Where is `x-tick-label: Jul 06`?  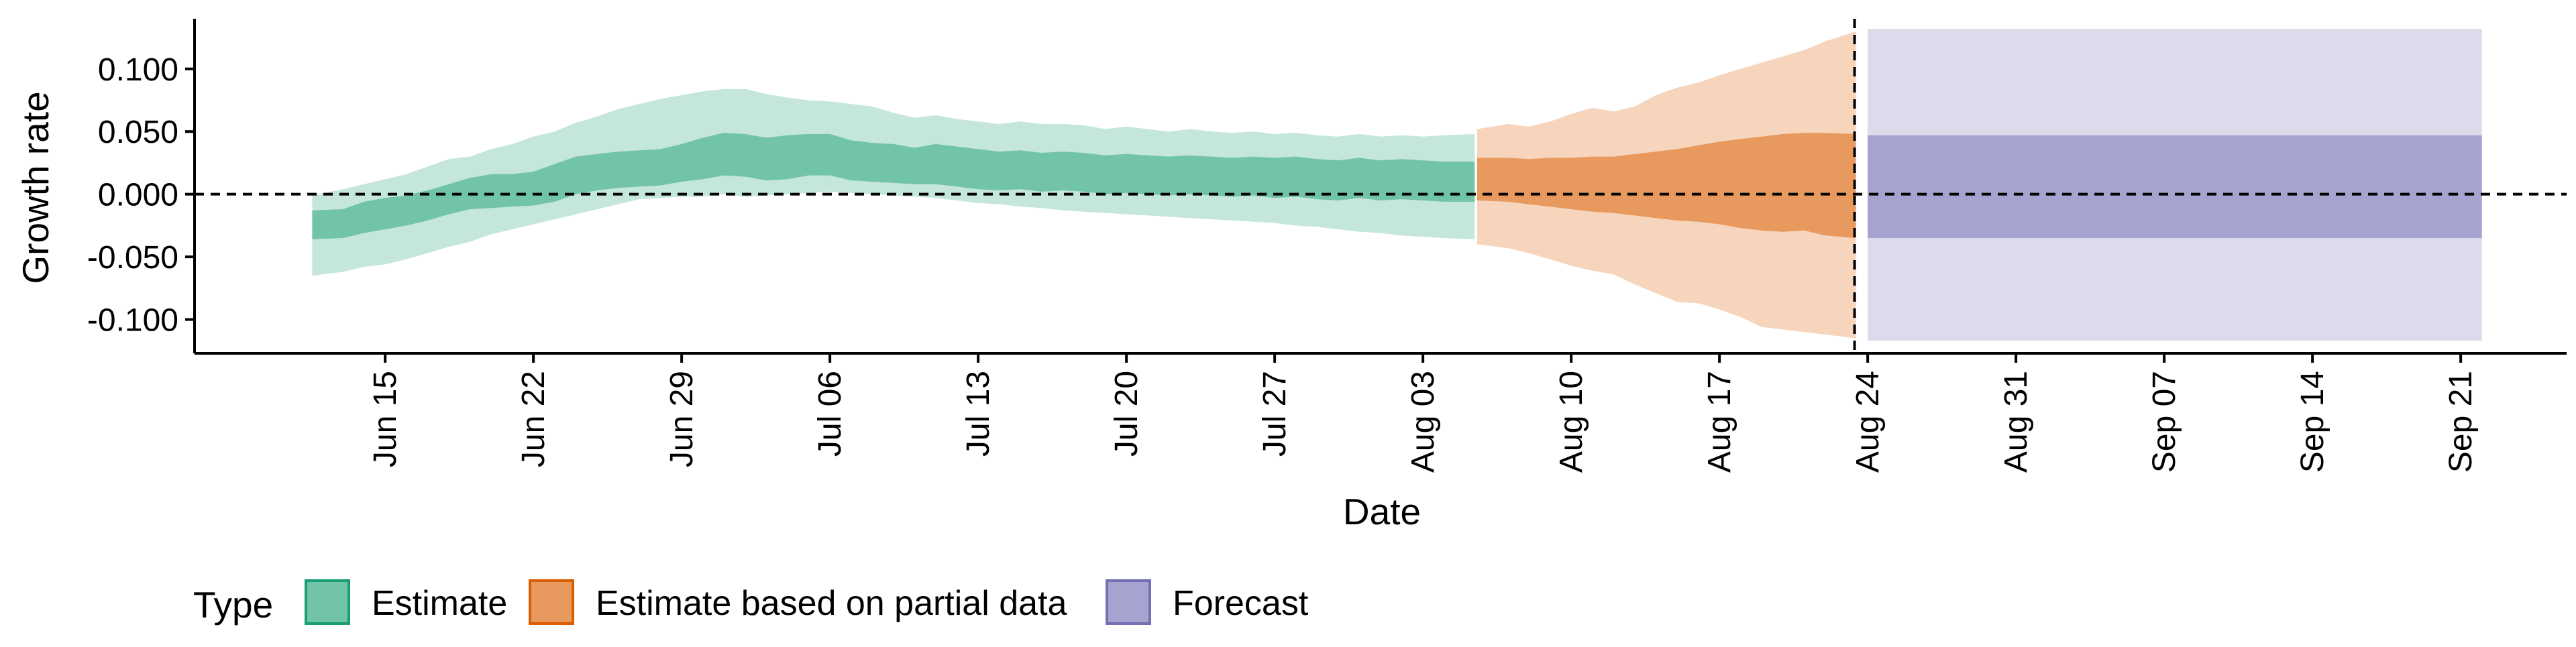 x-tick-label: Jul 06 is located at coordinates (830, 414).